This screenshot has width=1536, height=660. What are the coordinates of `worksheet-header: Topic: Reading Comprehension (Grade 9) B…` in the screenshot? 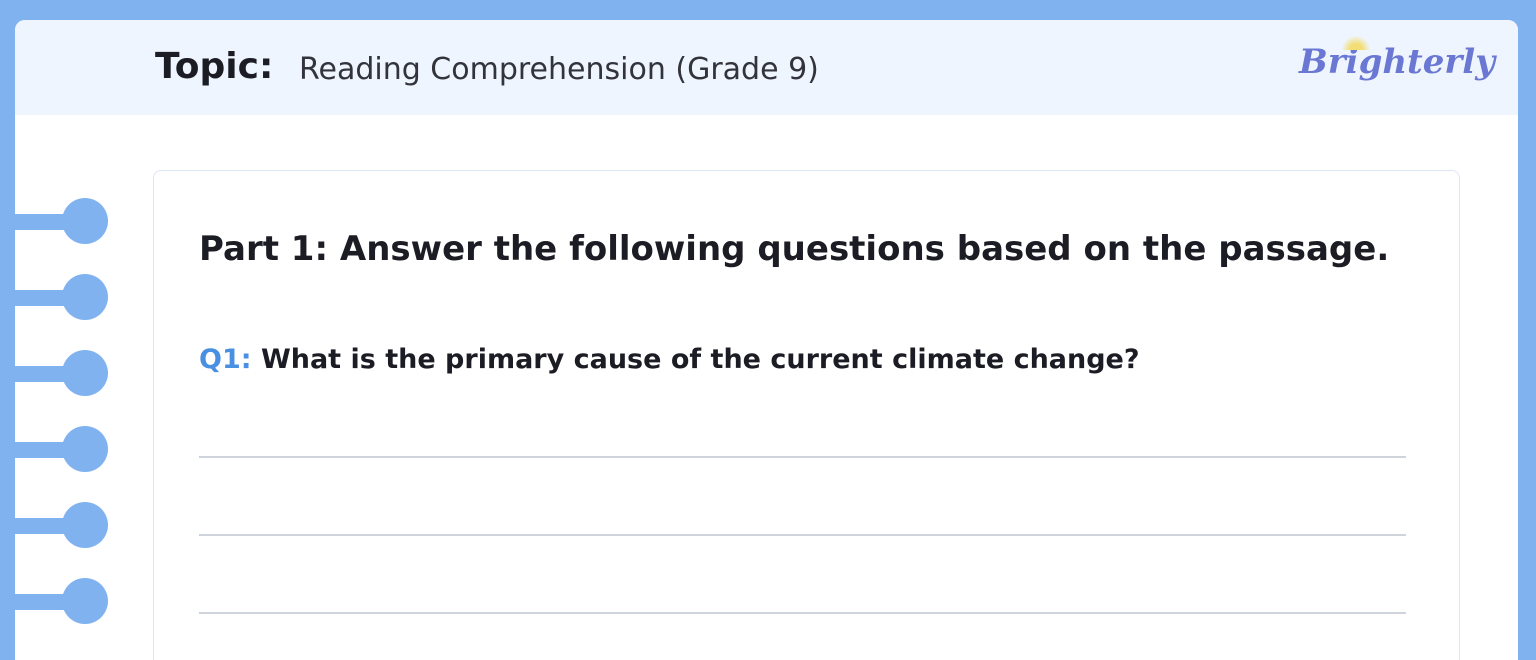 It's located at (766, 67).